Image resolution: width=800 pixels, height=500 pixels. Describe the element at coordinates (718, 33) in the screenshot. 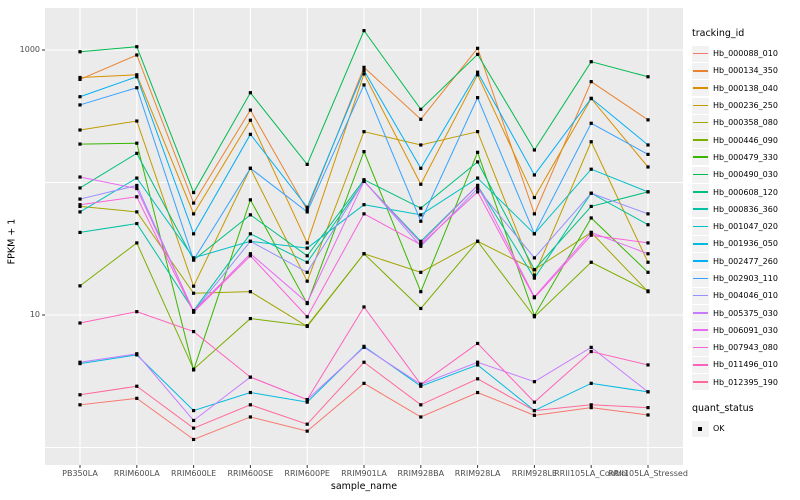

I see `legend-title: tracking_id` at that location.